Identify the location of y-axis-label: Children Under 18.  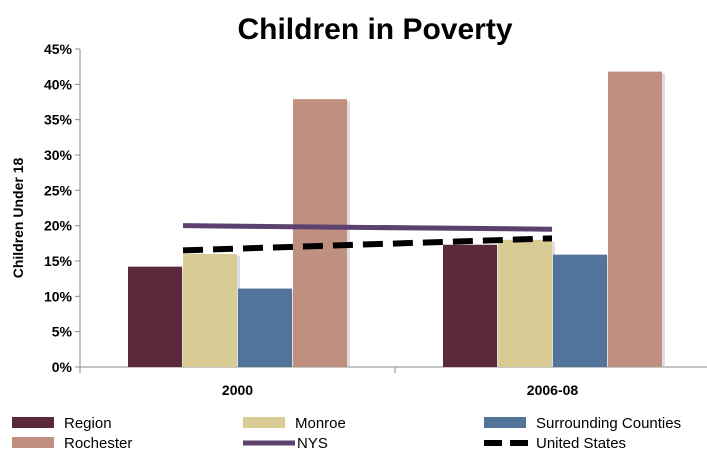
(18, 218).